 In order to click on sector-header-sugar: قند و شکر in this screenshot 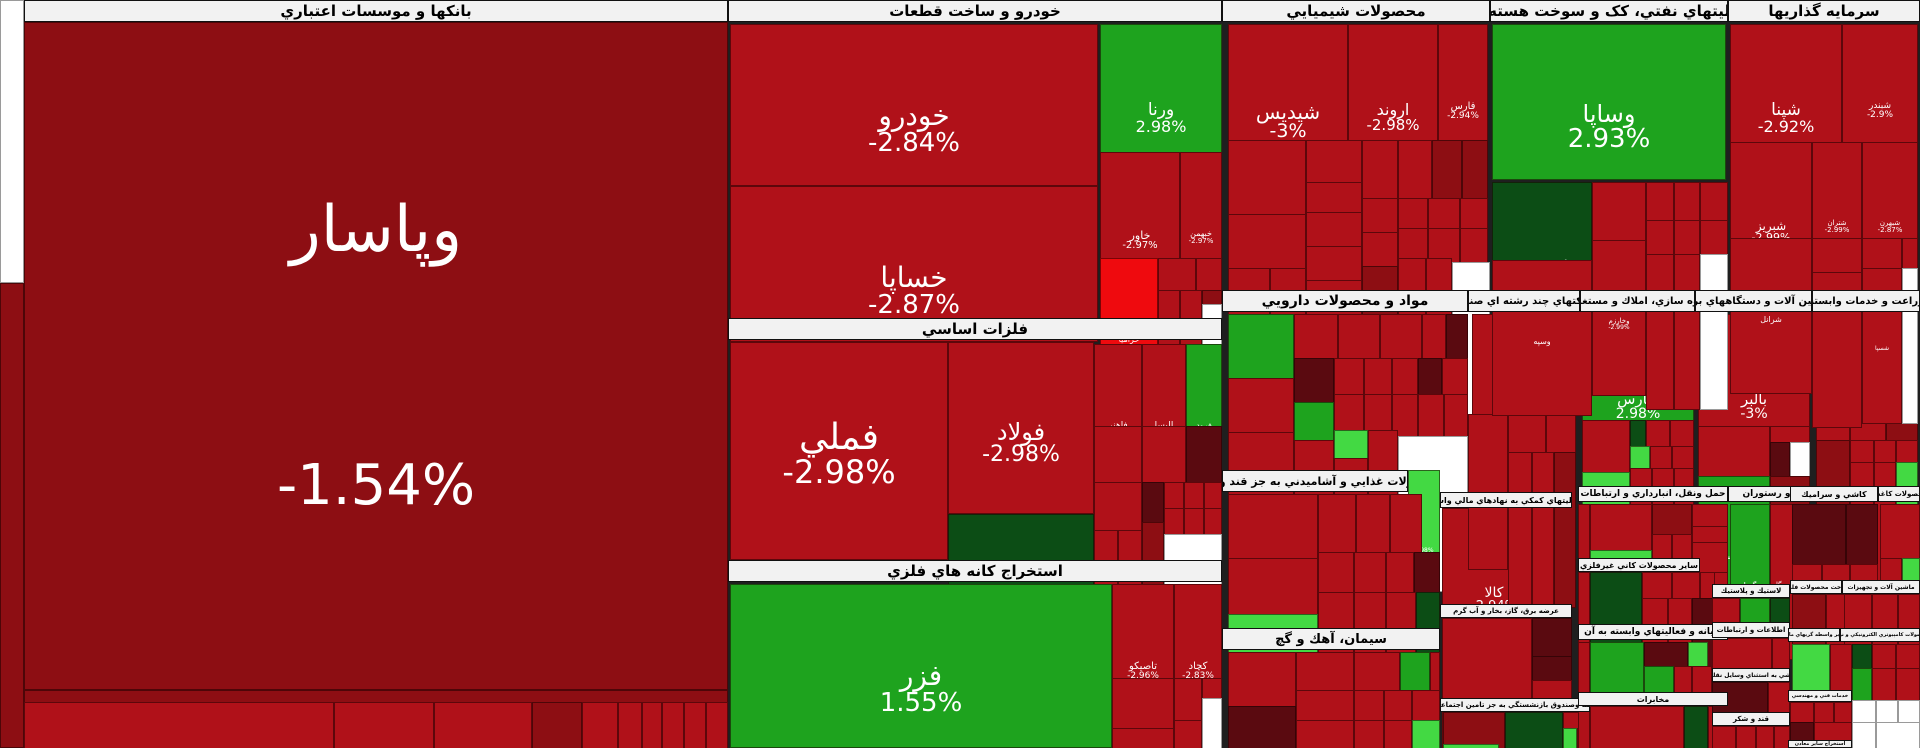, I will do `click(1751, 719)`.